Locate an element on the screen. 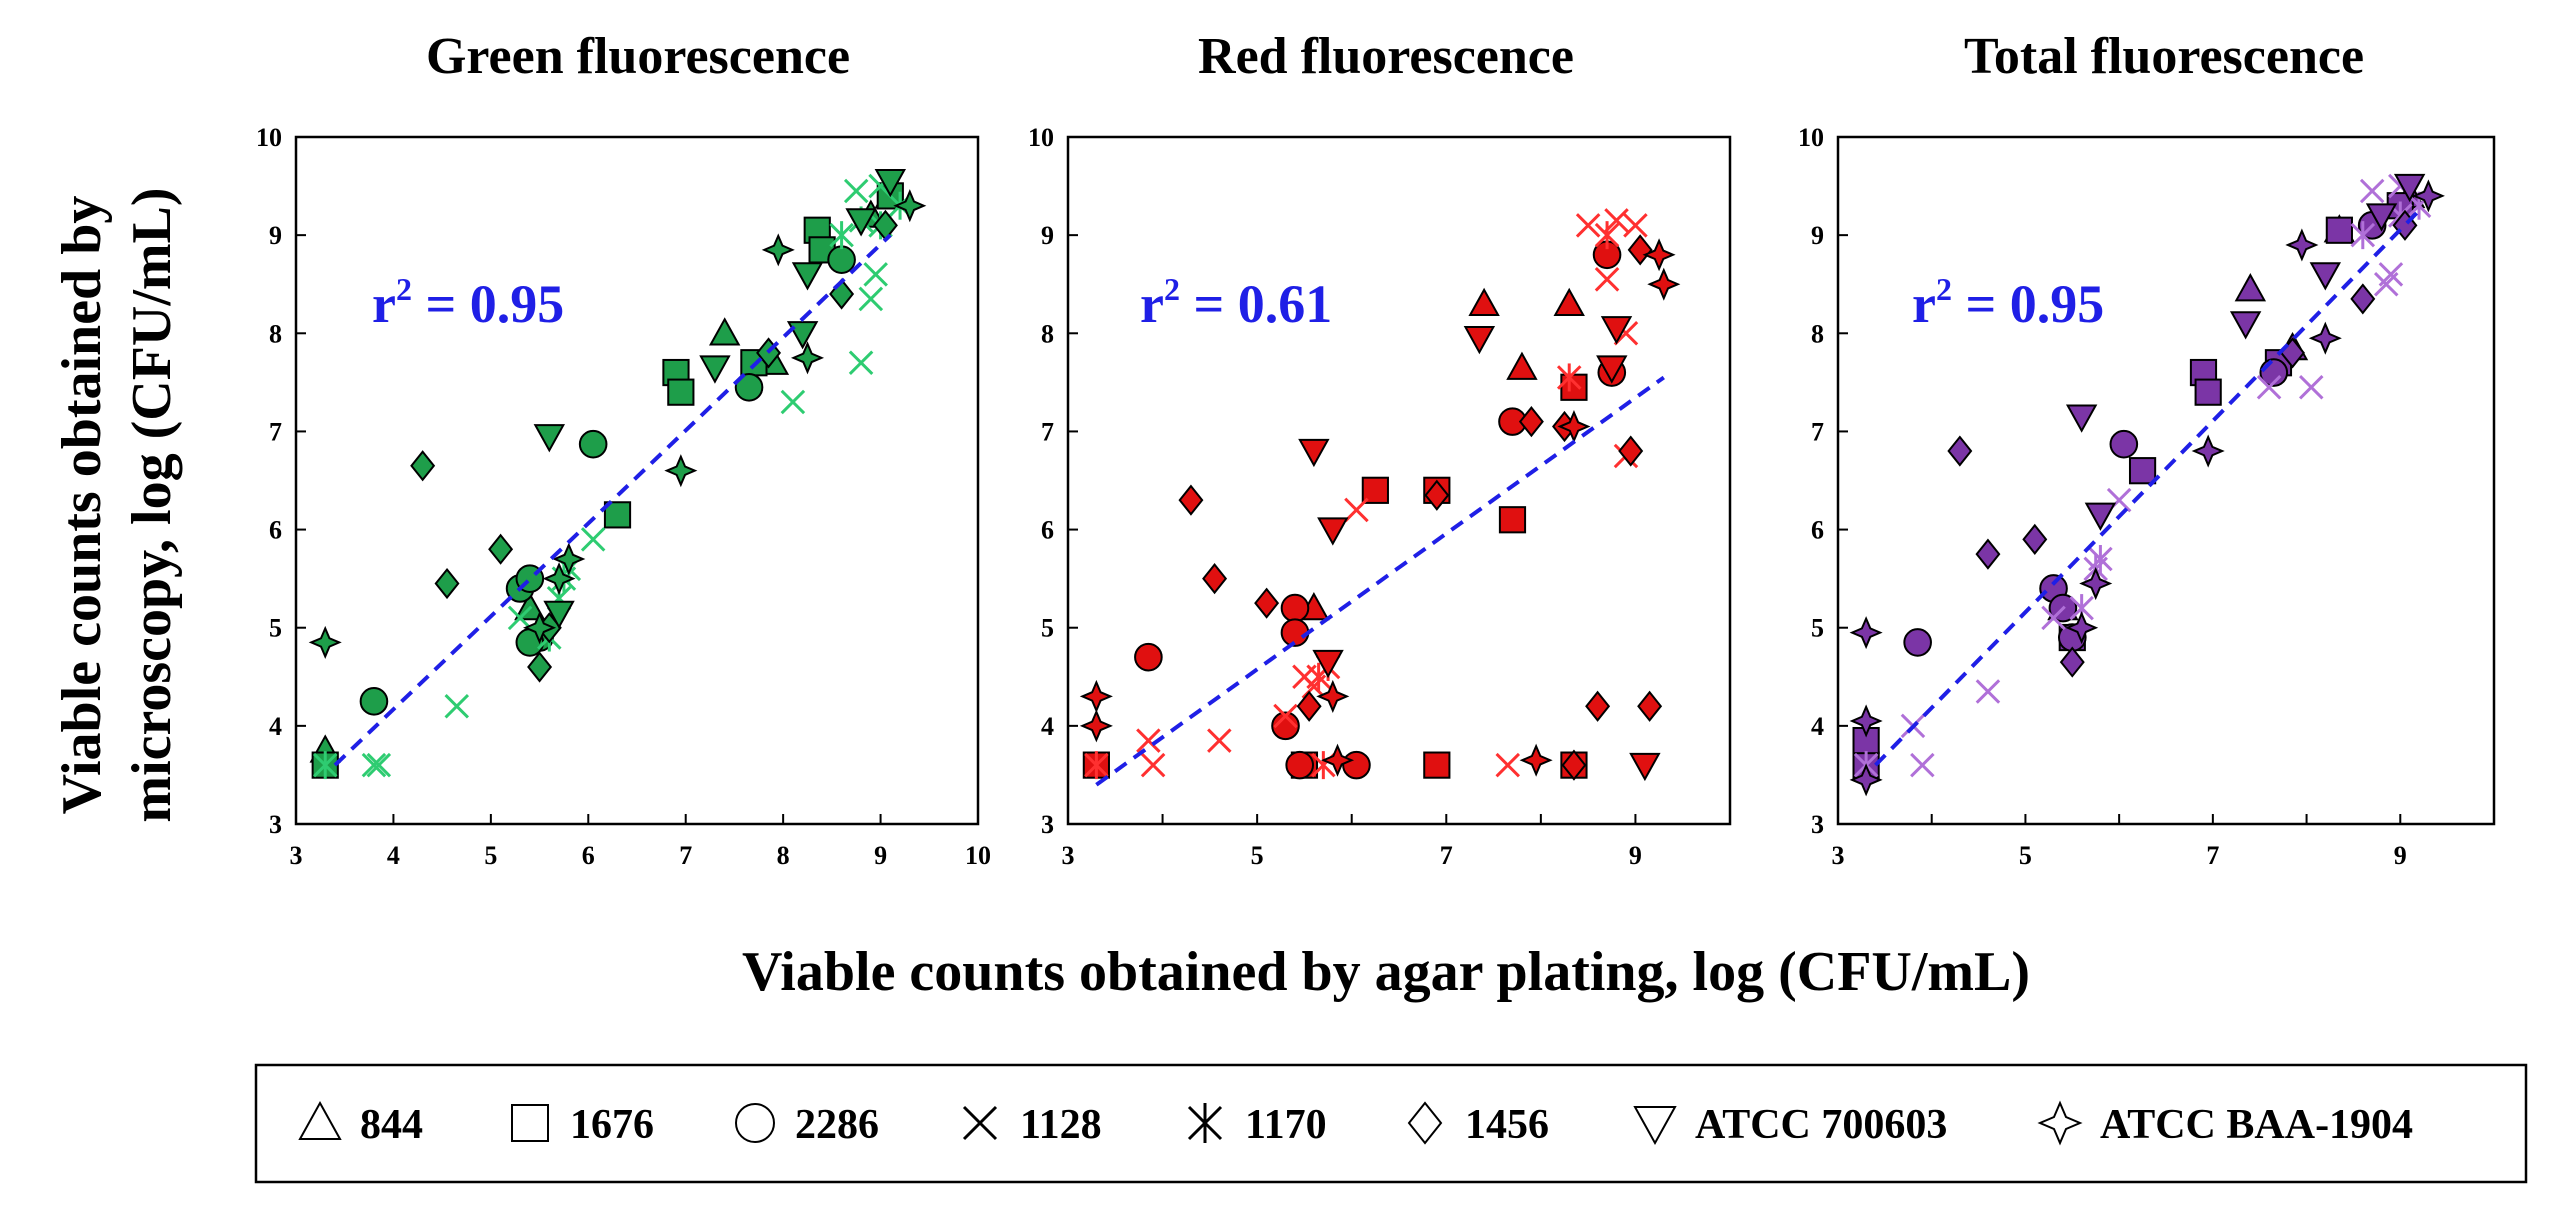 The width and height of the screenshot is (2566, 1214). legend-item: 1170 is located at coordinates (1257, 1125).